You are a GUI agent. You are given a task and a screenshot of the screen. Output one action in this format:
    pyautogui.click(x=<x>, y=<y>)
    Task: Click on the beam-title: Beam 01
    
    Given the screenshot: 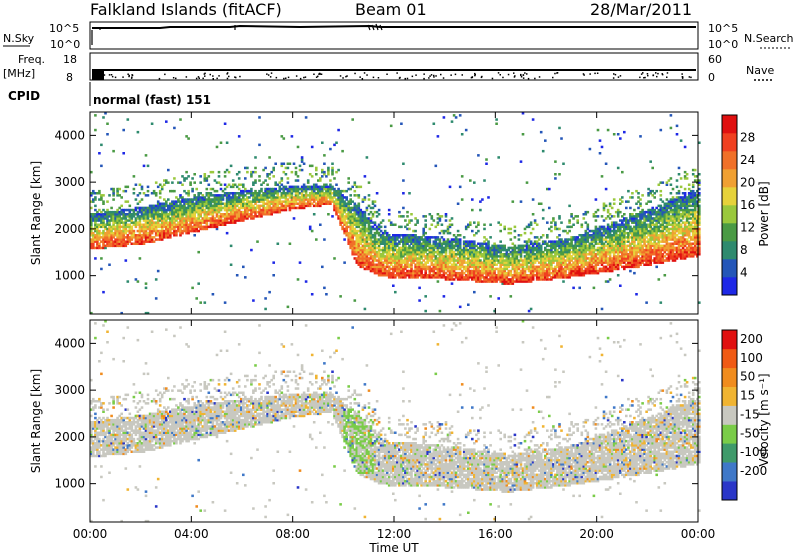 What is the action you would take?
    pyautogui.click(x=391, y=9)
    